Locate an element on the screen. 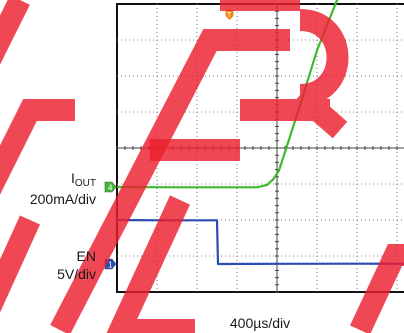 The height and width of the screenshot is (333, 404). timebase-label: 400µs/div is located at coordinates (260, 323).